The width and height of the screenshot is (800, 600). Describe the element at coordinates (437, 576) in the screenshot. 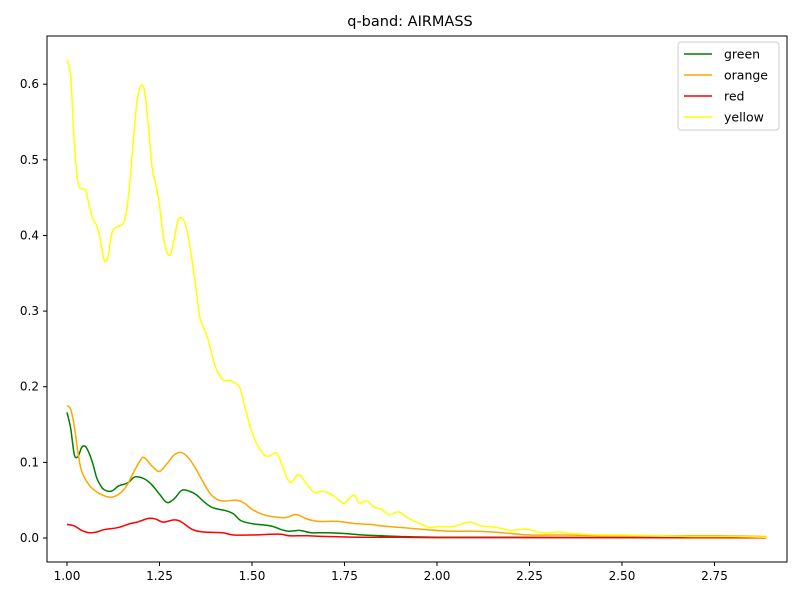

I see `x-tick-label: 2.00` at that location.